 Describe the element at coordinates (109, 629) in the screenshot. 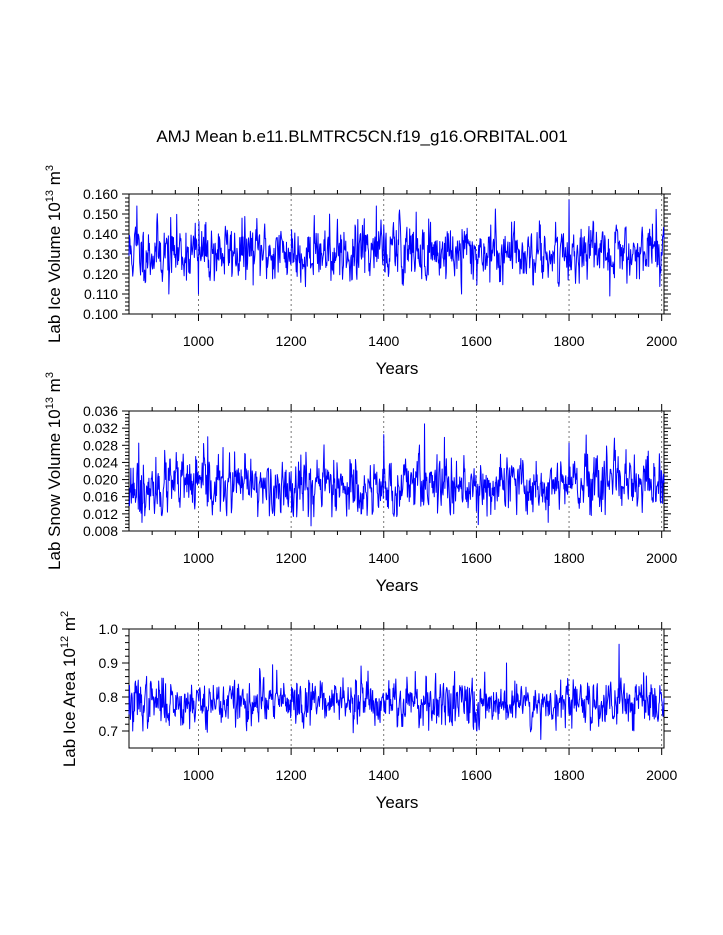

I see `y-tick-label: 1.0` at that location.